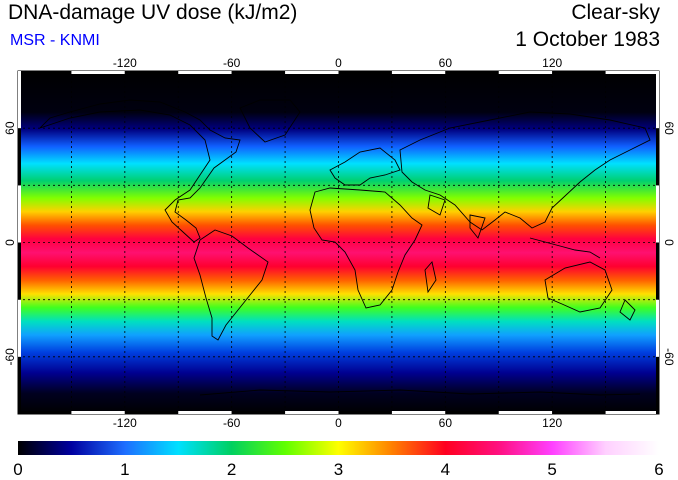  Describe the element at coordinates (587, 39) in the screenshot. I see `map-date: 1 October 1983` at that location.